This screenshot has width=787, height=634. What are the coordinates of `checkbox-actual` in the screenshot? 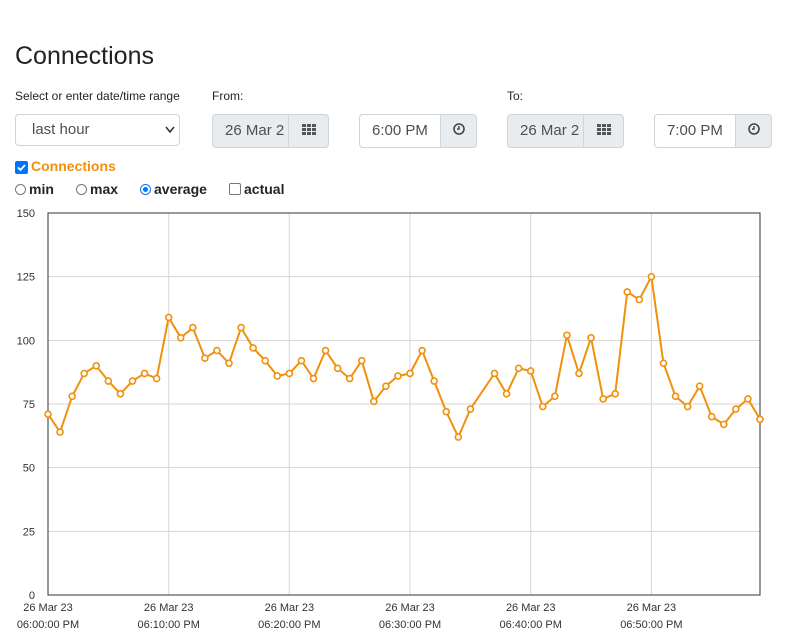 It's located at (235, 189).